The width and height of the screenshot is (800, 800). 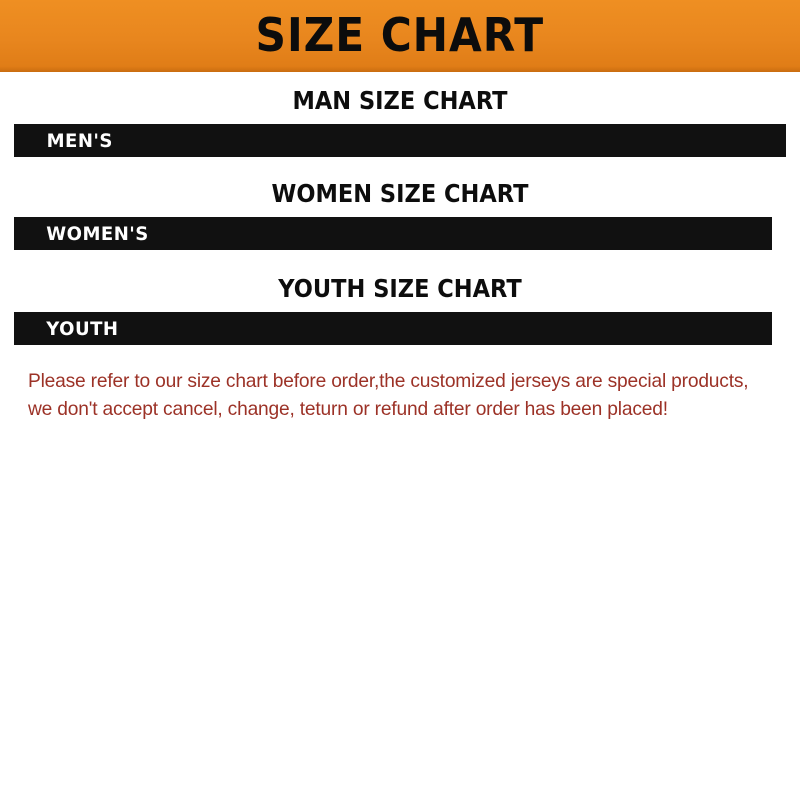 I want to click on youth-size-table-wrapper: YOUTH, so click(x=400, y=328).